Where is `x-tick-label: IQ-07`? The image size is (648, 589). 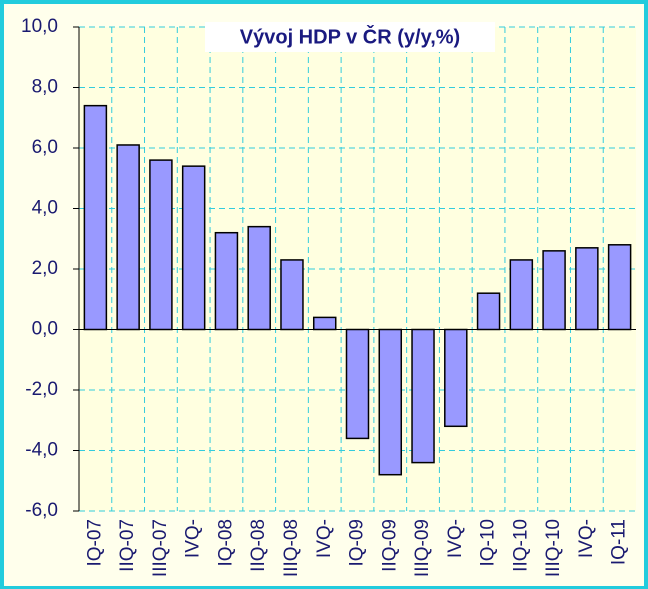 x-tick-label: IQ-07 is located at coordinates (94, 543).